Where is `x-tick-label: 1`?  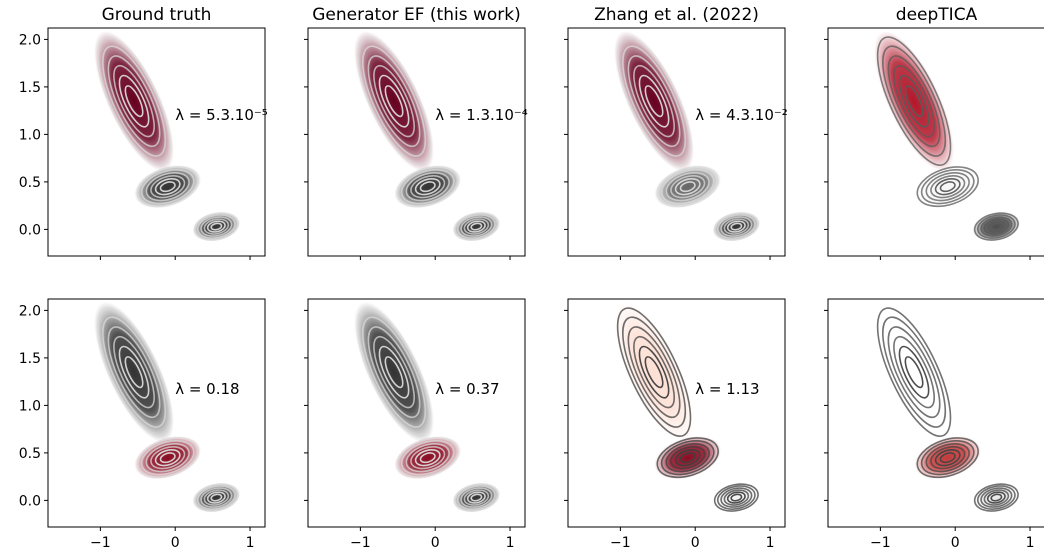 x-tick-label: 1 is located at coordinates (1030, 543).